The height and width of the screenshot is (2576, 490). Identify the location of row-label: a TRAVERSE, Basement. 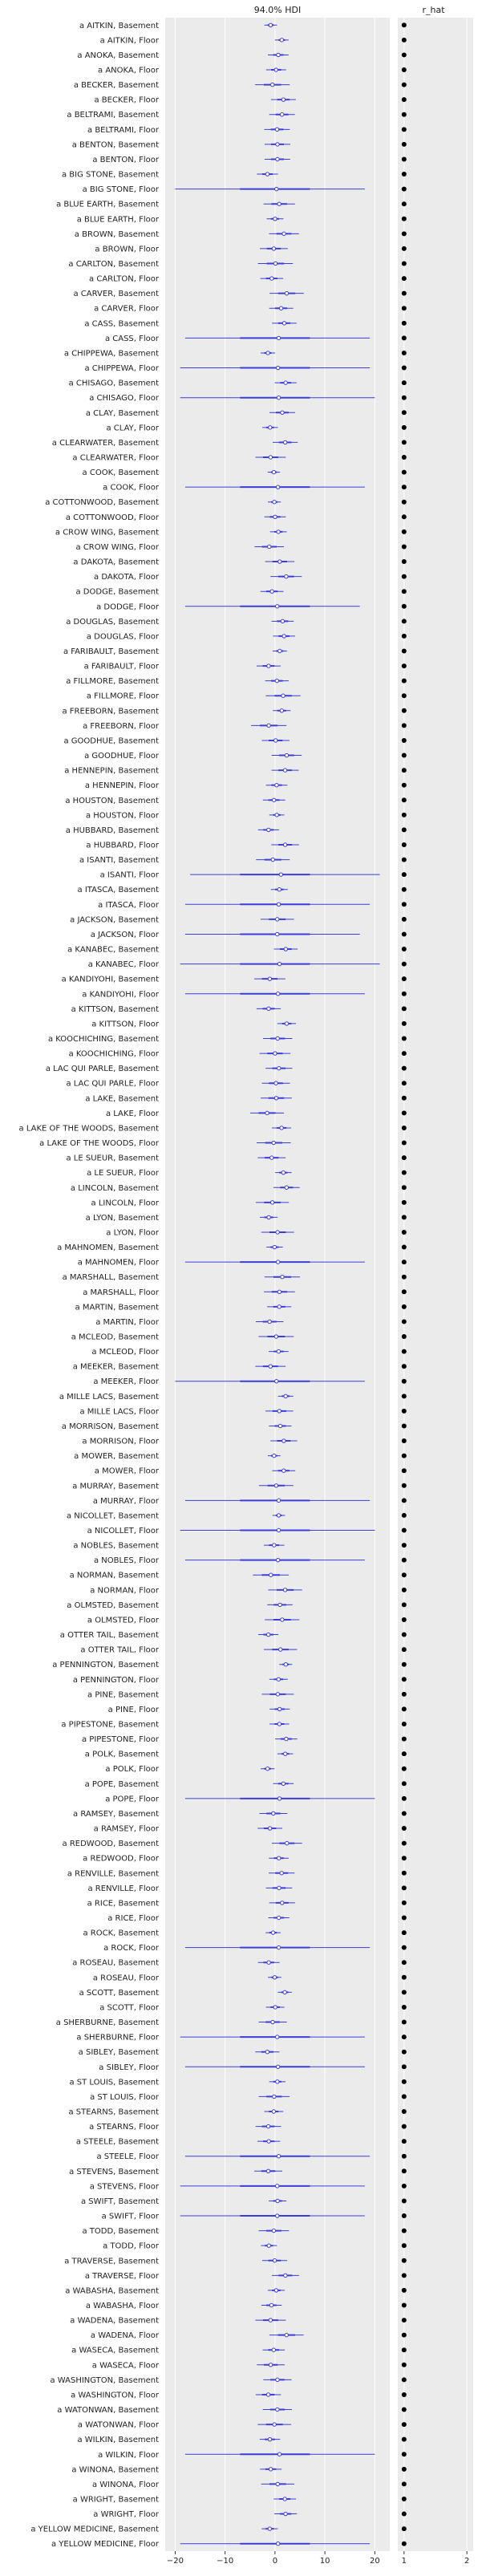
(111, 2261).